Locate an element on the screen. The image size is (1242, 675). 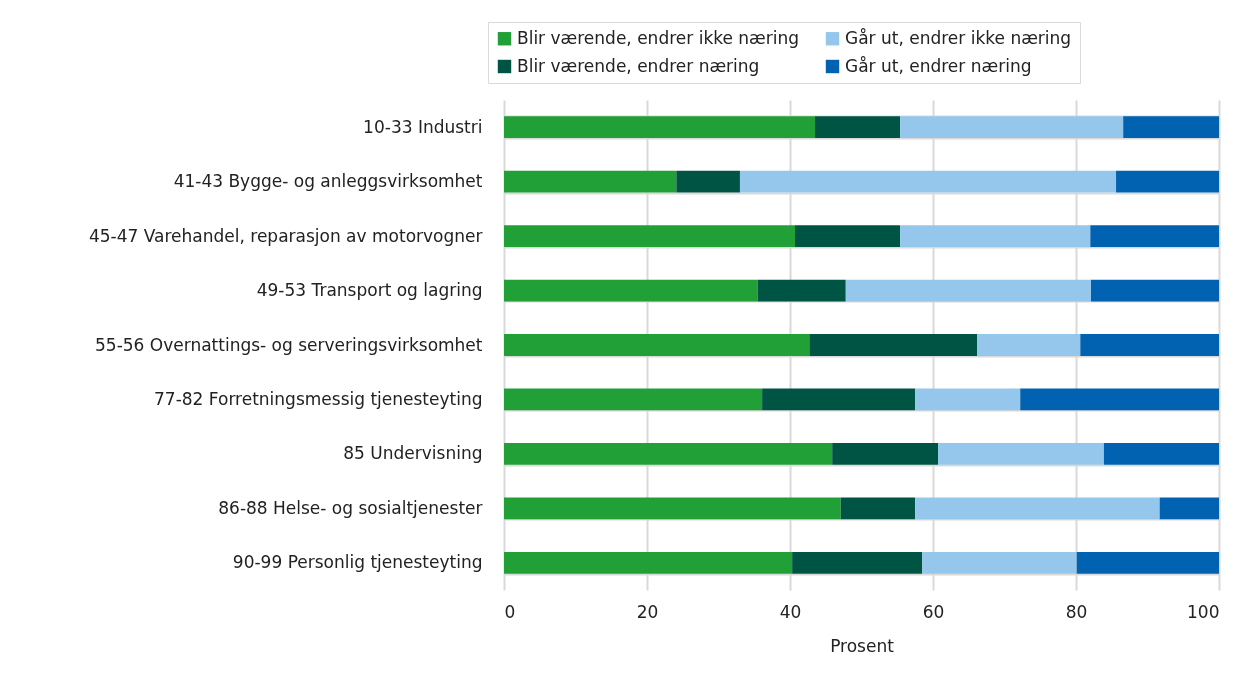
legend-label: Blir værende, endrer ikke næring is located at coordinates (658, 37).